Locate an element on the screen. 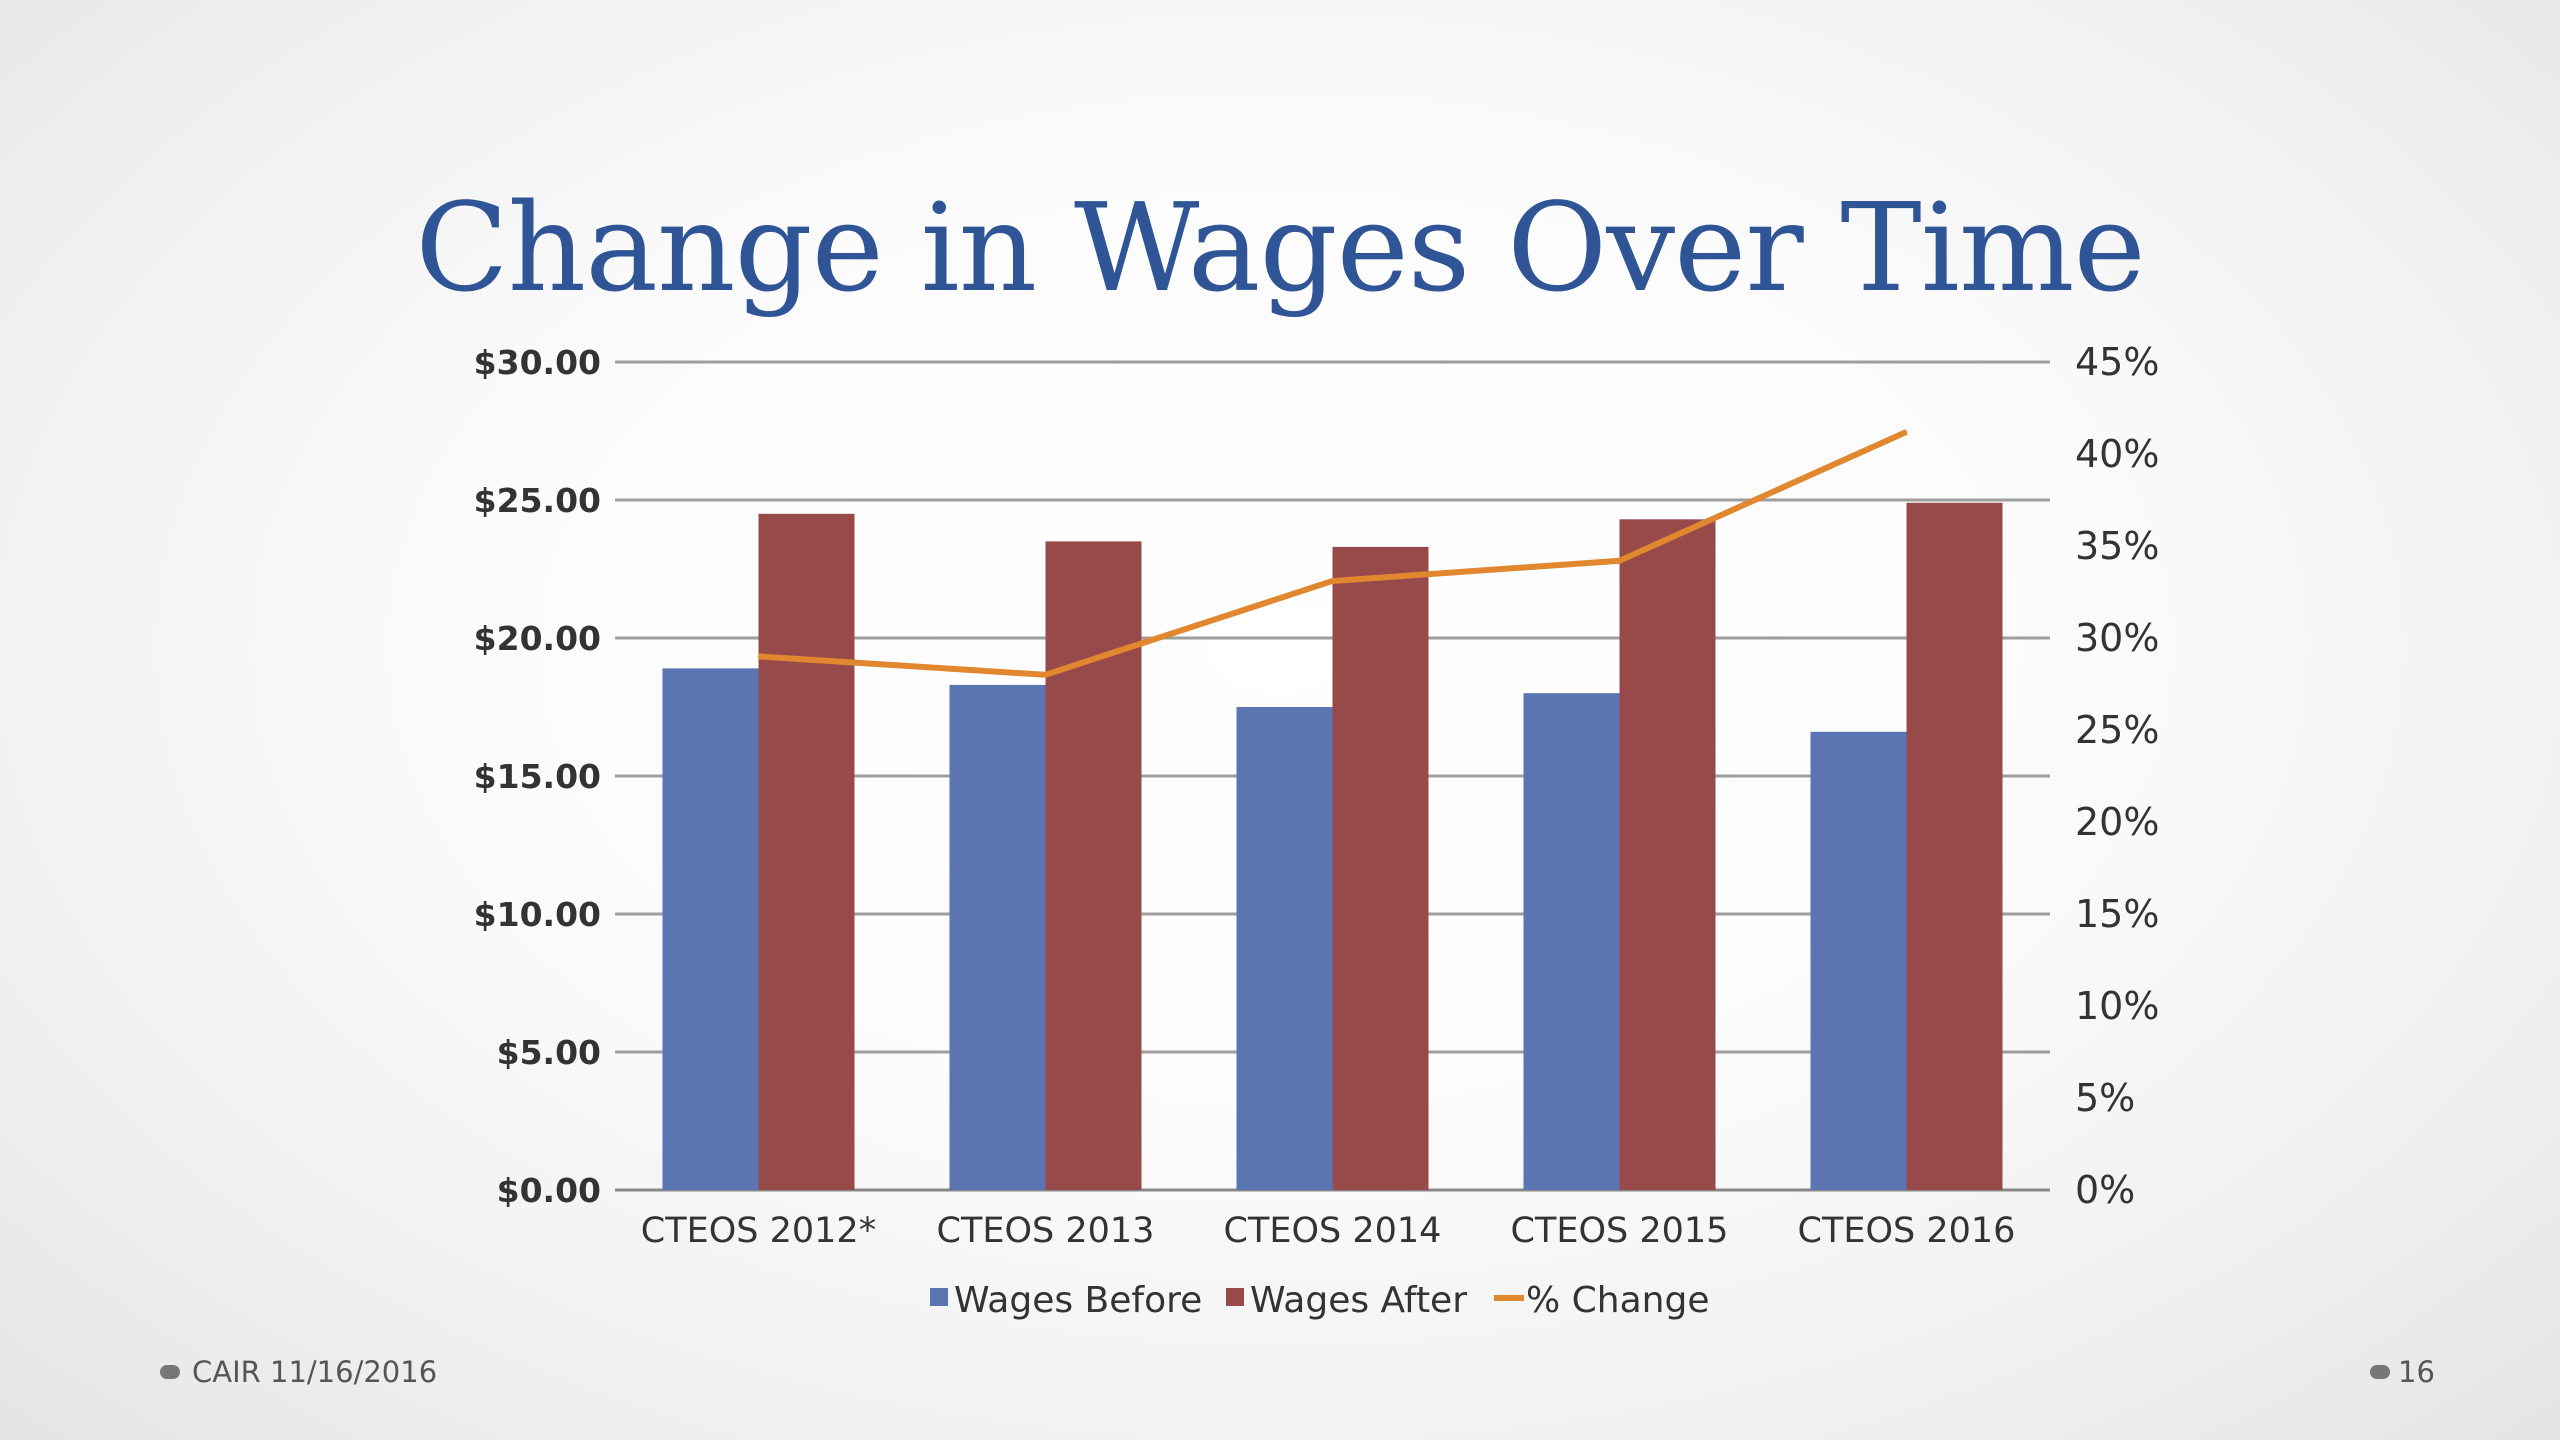 Image resolution: width=2560 pixels, height=1440 pixels. y-right-tick-label: 10% is located at coordinates (2117, 1006).